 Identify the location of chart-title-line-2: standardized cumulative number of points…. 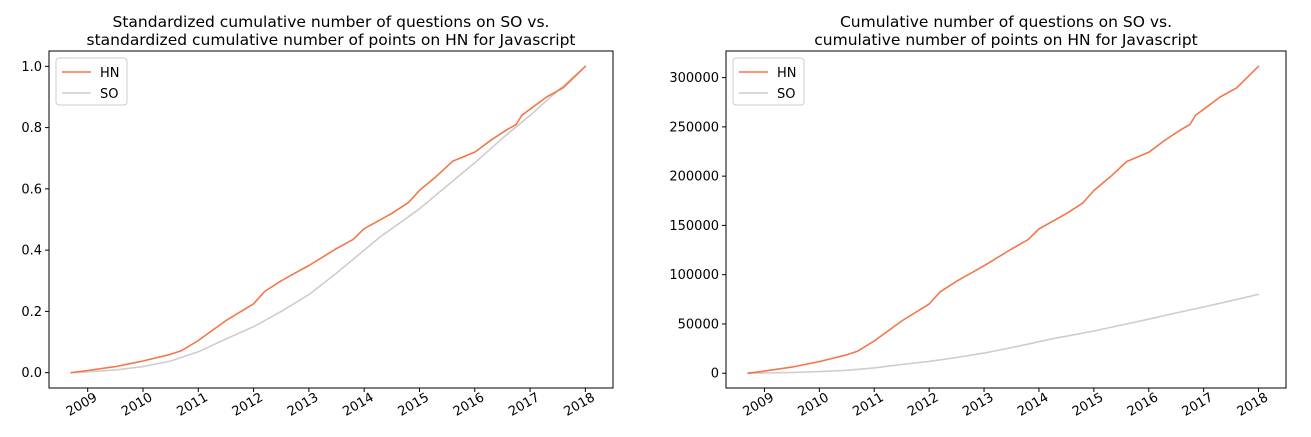
(331, 40).